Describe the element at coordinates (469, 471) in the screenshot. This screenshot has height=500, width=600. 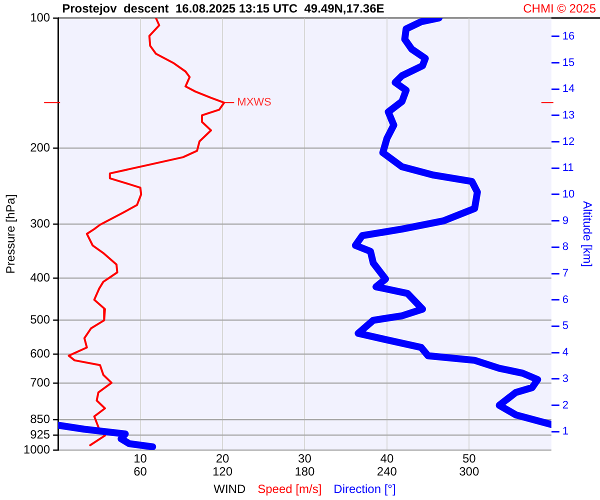
I see `x2-tick-label: 300` at that location.